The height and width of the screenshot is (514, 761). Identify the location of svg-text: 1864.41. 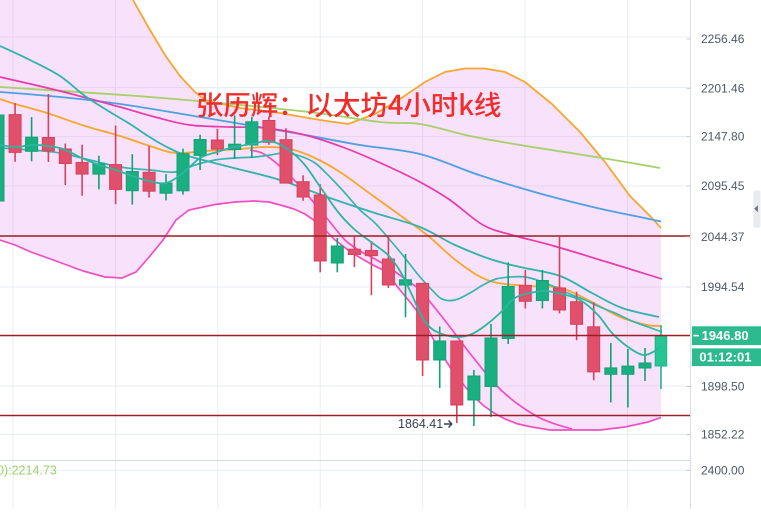
(420, 424).